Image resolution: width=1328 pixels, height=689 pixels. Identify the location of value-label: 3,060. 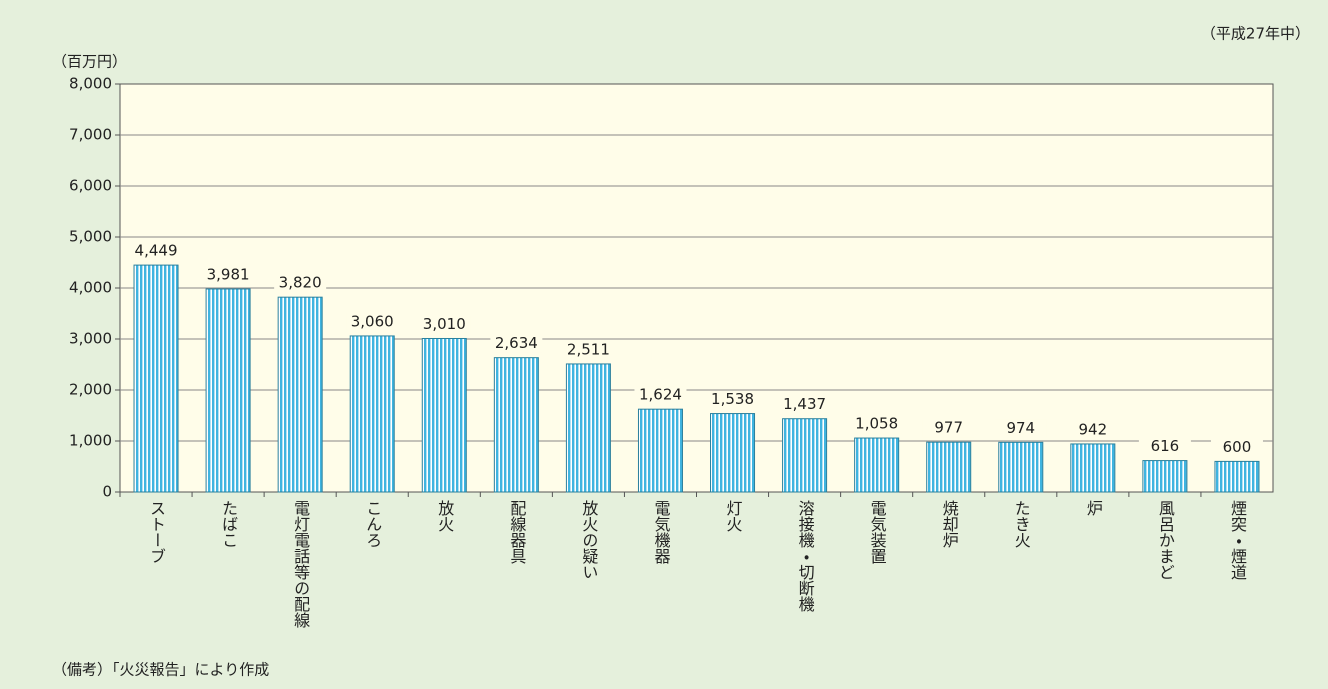
(372, 321).